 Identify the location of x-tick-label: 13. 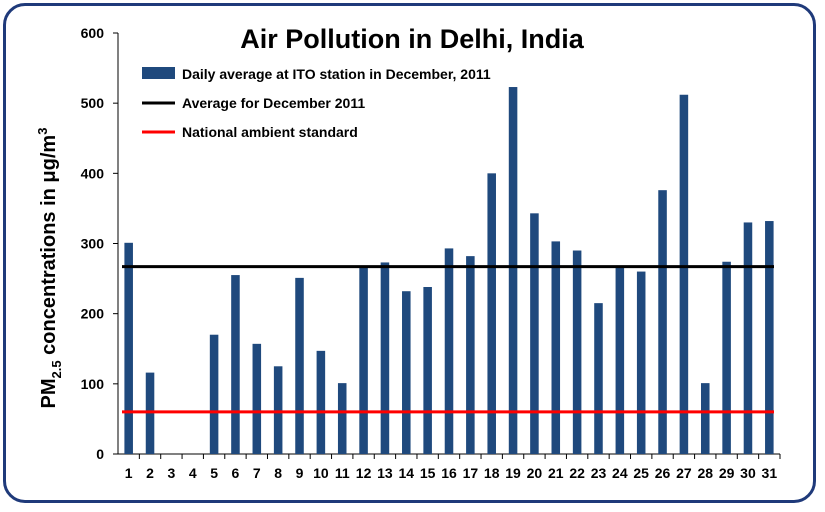
(385, 473).